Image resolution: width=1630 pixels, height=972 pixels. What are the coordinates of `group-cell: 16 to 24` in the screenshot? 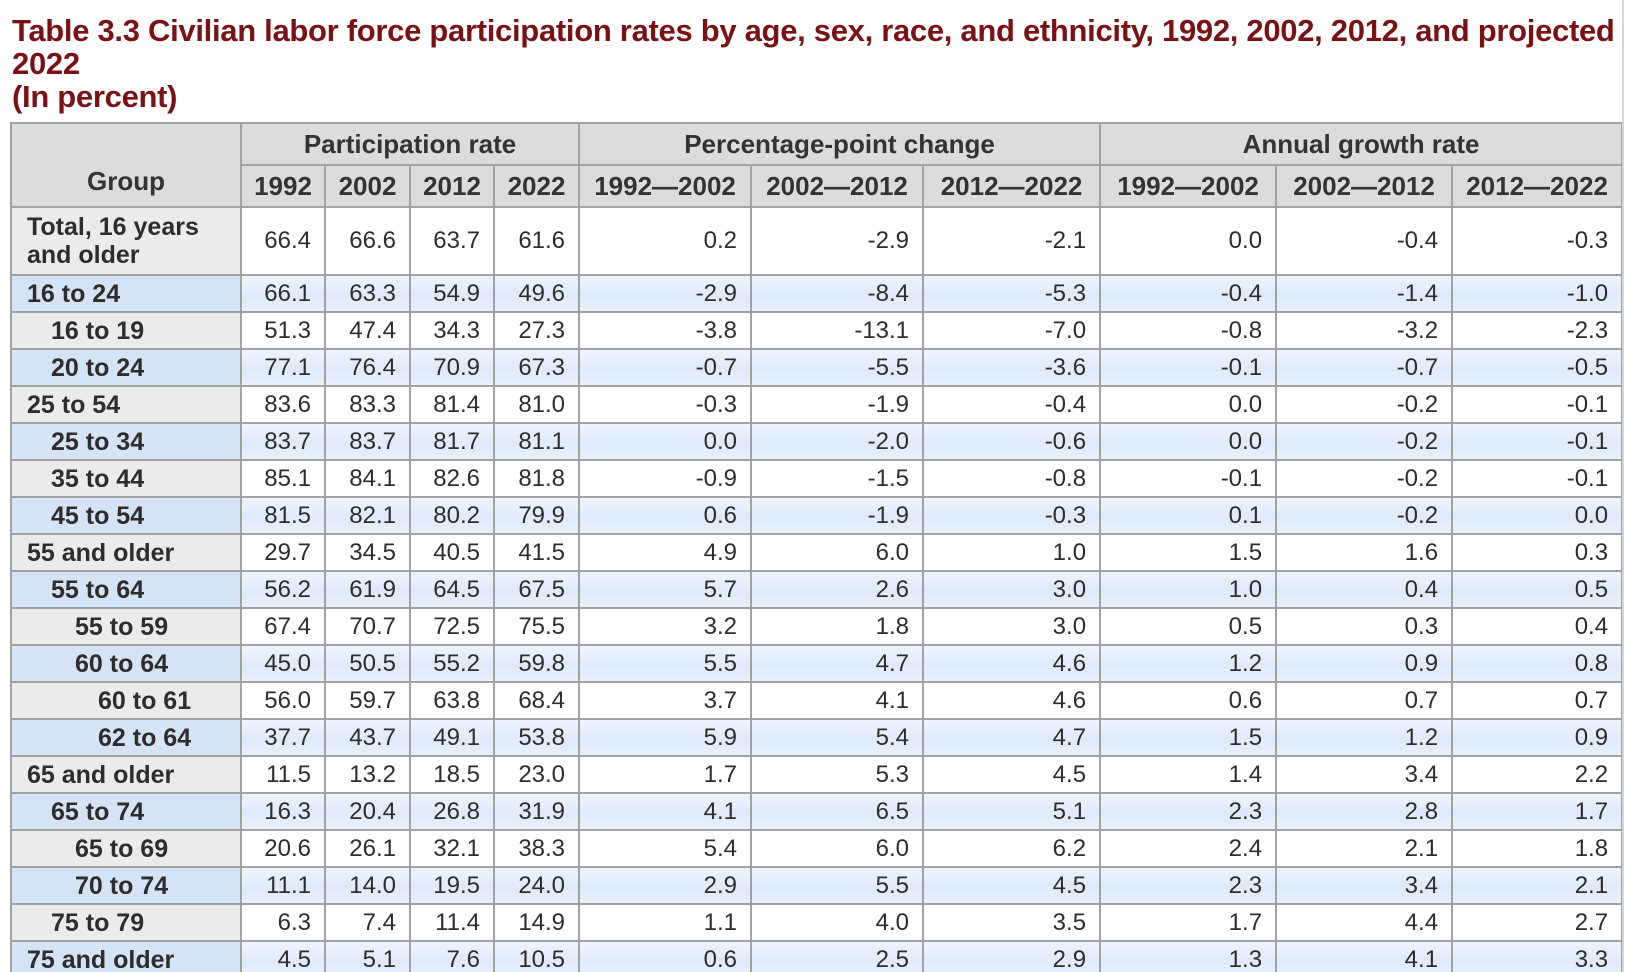 It's located at (126, 293).